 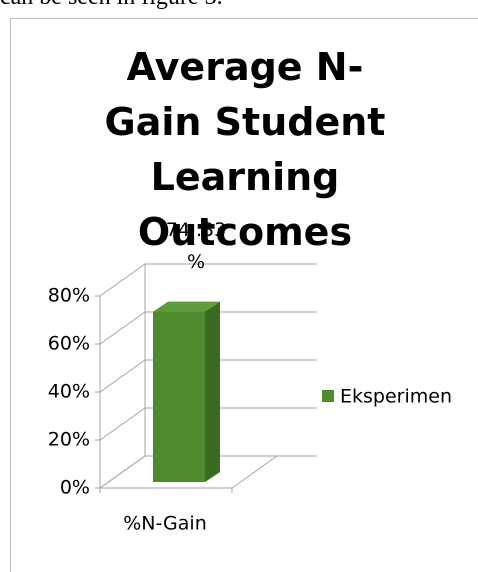 What do you see at coordinates (69, 344) in the screenshot?
I see `y-tick-label: 60%` at bounding box center [69, 344].